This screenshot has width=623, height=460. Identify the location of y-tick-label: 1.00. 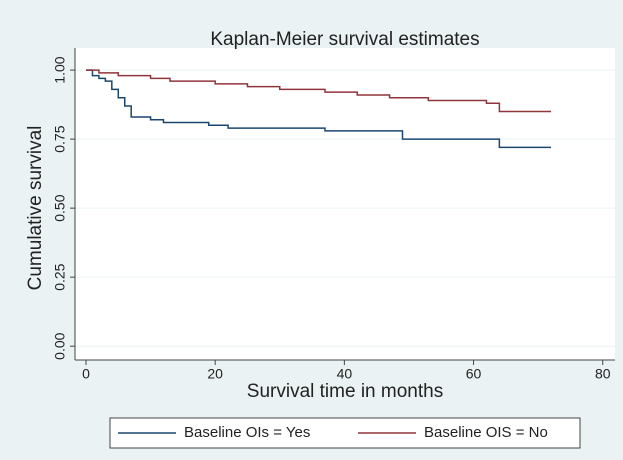
(60, 69).